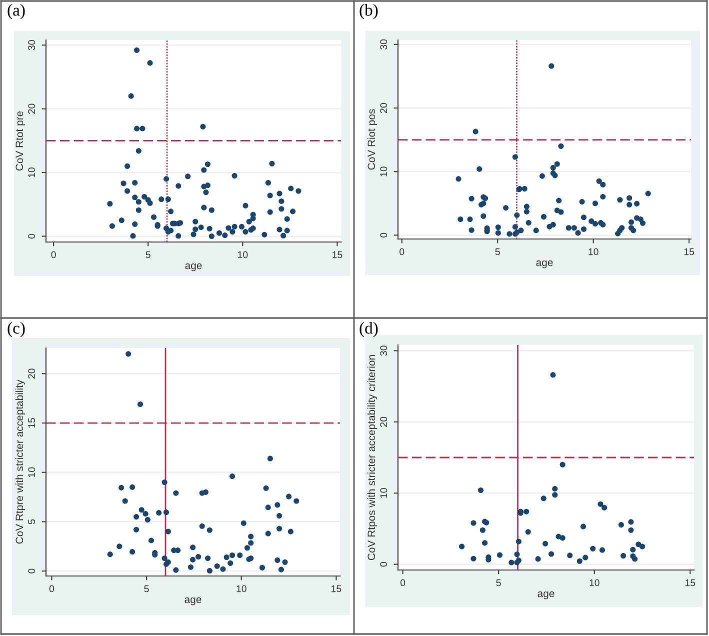 The height and width of the screenshot is (636, 709). What do you see at coordinates (32, 423) in the screenshot?
I see `y-tick-label: 15` at bounding box center [32, 423].